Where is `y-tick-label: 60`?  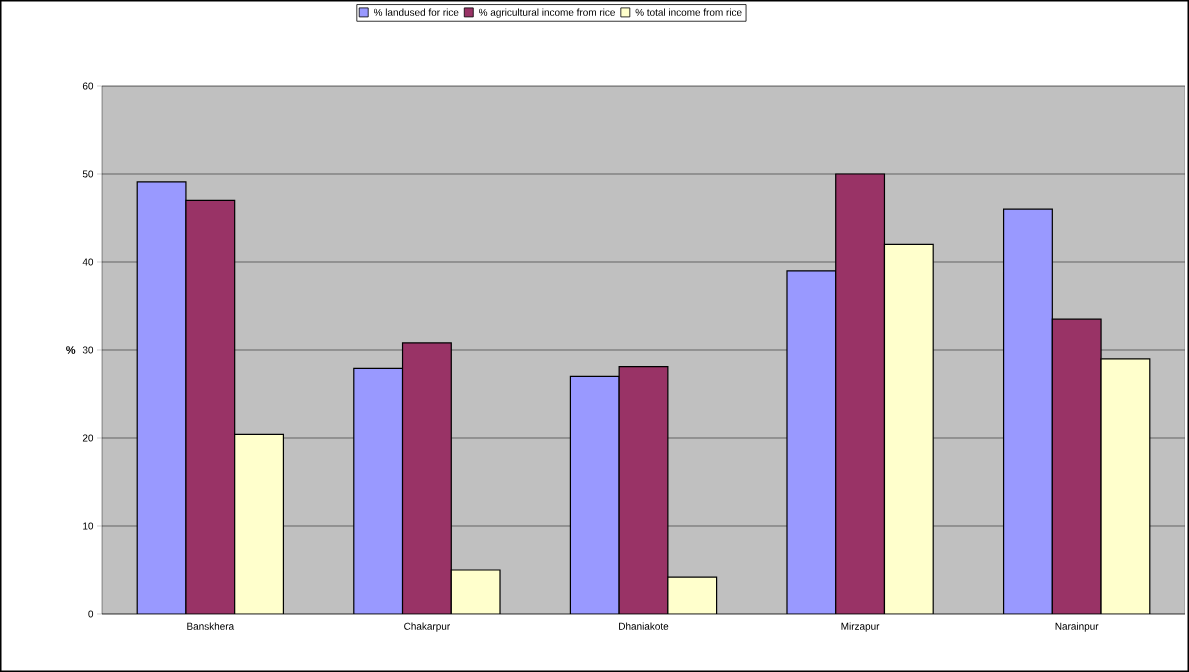
y-tick-label: 60 is located at coordinates (88, 86).